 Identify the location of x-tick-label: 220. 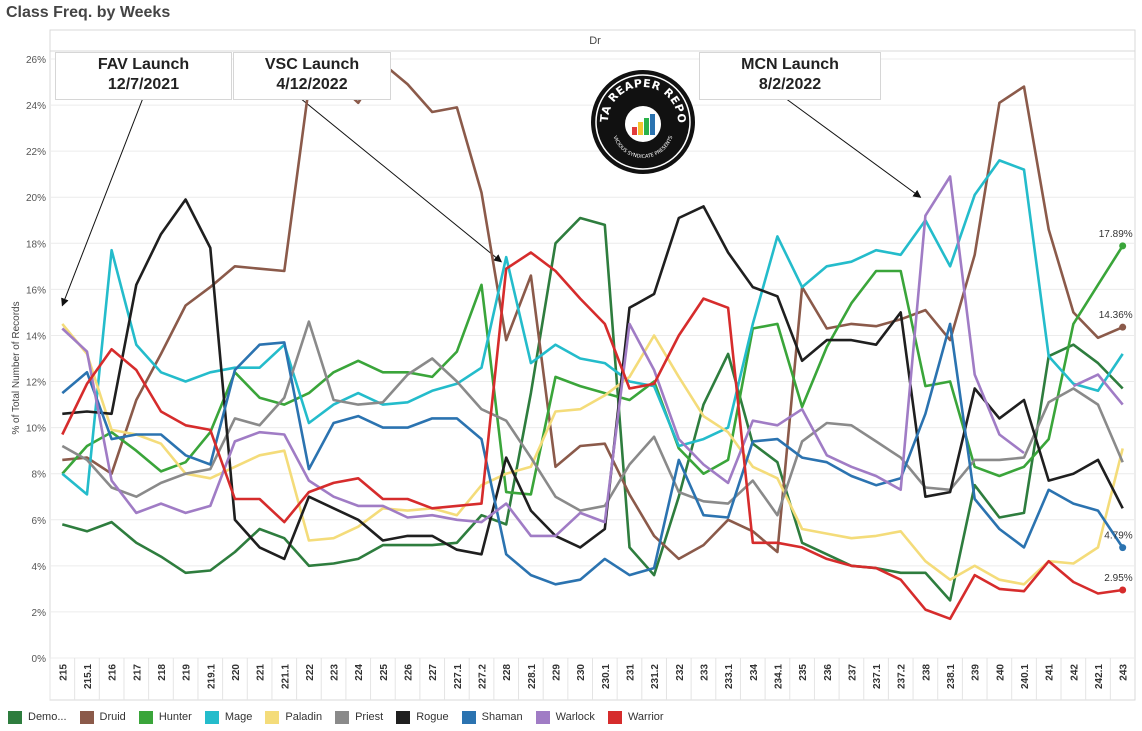
(236, 672).